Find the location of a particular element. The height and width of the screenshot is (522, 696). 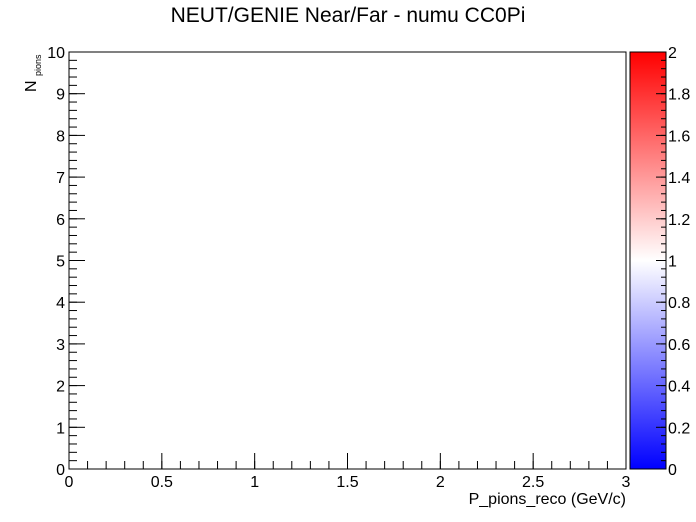

colorbar-tick-label: 1 is located at coordinates (672, 262).